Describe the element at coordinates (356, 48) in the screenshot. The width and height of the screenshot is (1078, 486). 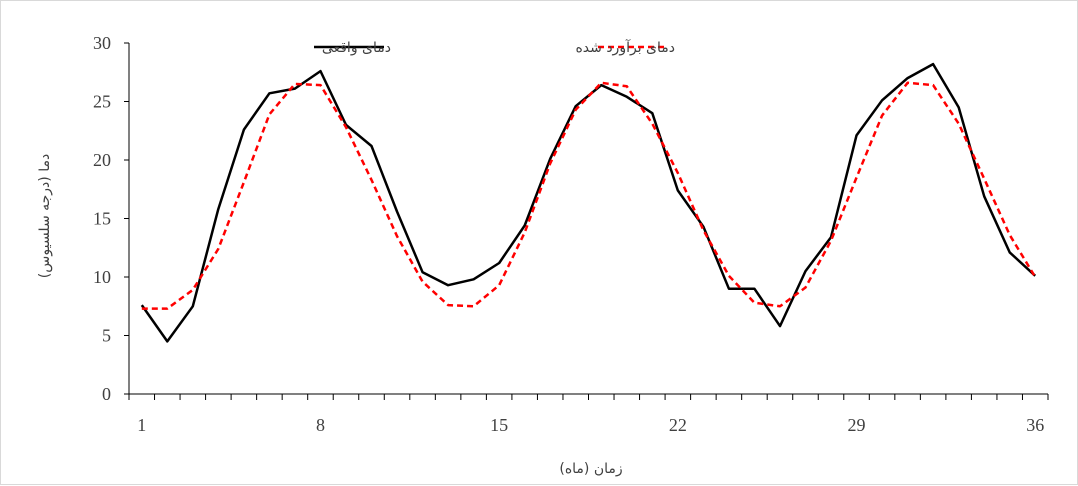
I see `legend-label-actual: دمای واقعی` at that location.